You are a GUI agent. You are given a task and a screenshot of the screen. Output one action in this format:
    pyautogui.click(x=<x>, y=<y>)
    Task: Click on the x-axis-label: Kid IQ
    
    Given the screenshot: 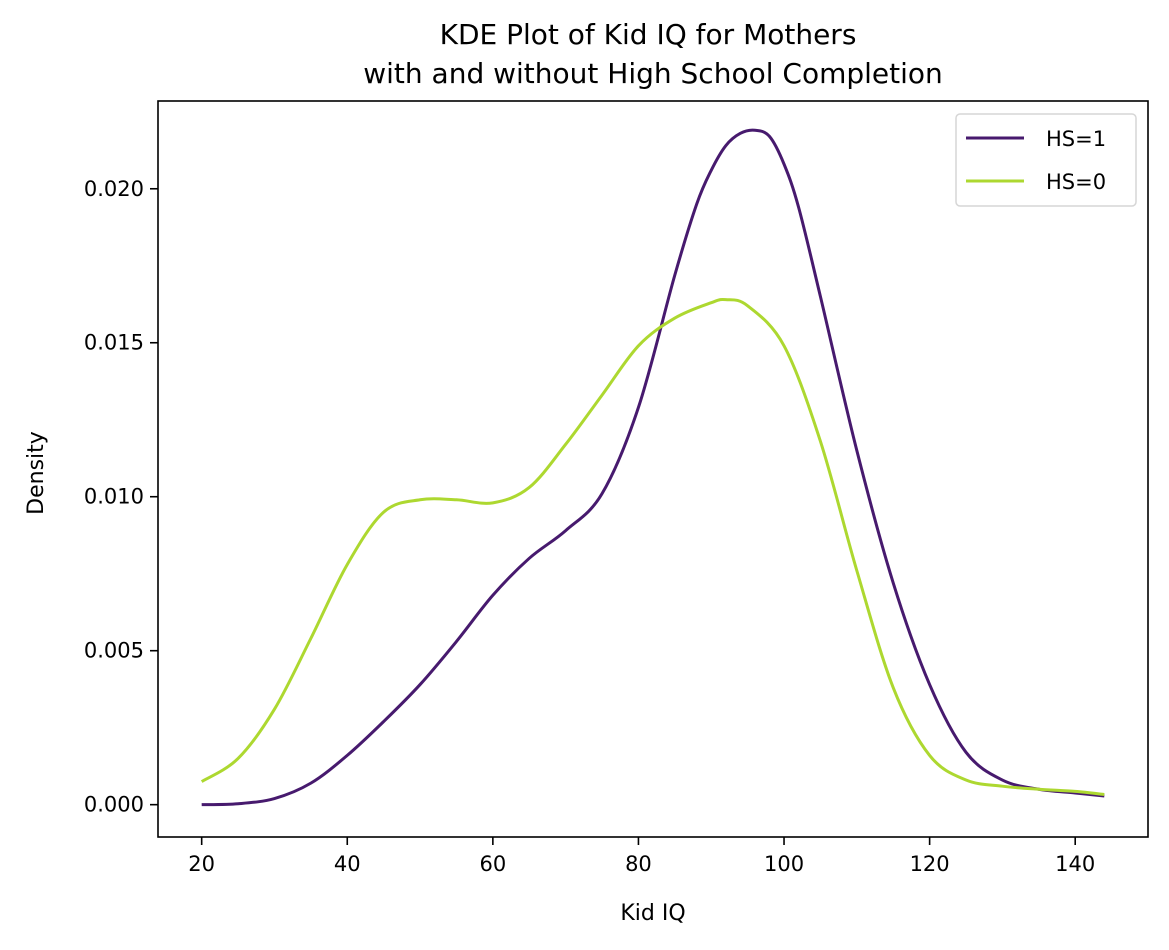 What is the action you would take?
    pyautogui.click(x=652, y=913)
    